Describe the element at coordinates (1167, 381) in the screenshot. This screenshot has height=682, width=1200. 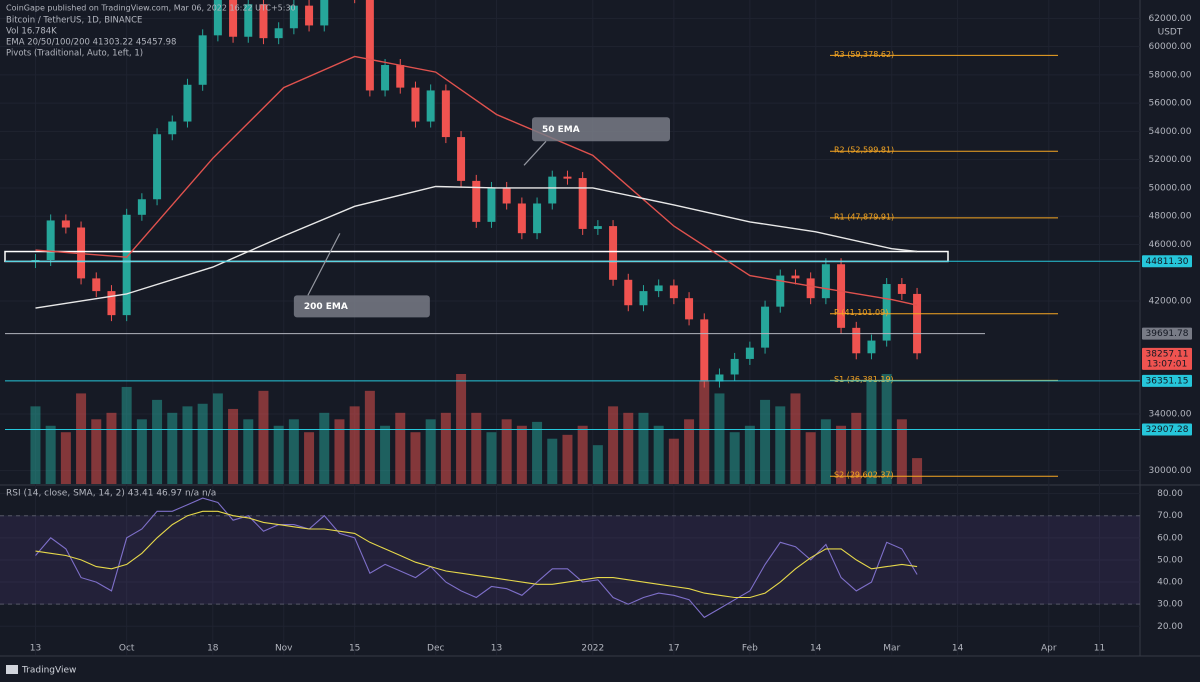
I see `price-badge-label: 36351.15` at that location.